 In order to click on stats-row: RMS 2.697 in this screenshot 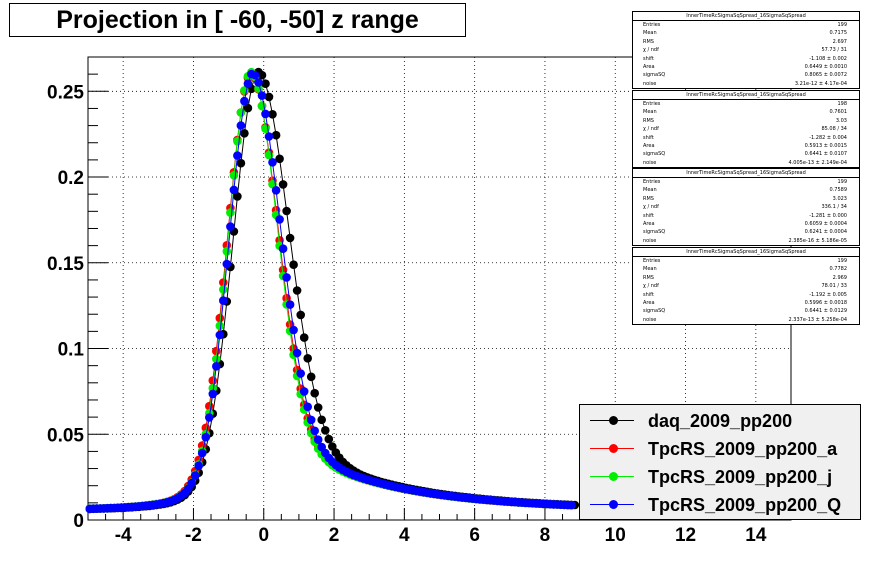, I will do `click(745, 41)`.